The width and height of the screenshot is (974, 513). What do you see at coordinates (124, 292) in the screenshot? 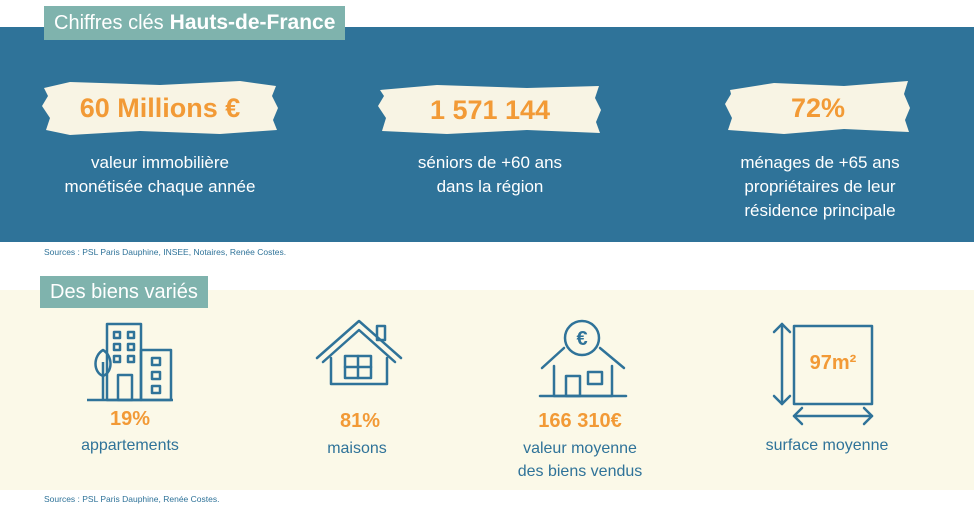
I see `property-types-title: Des biens variés` at bounding box center [124, 292].